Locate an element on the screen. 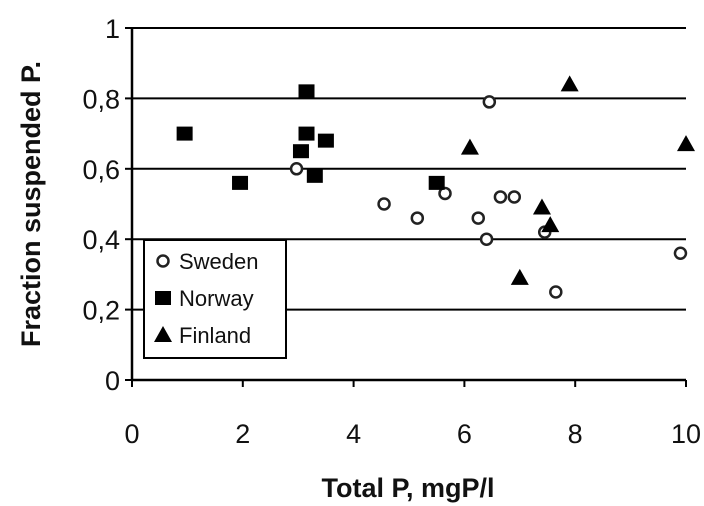 This screenshot has width=704, height=506. x-tick-label: 0 is located at coordinates (131, 434).